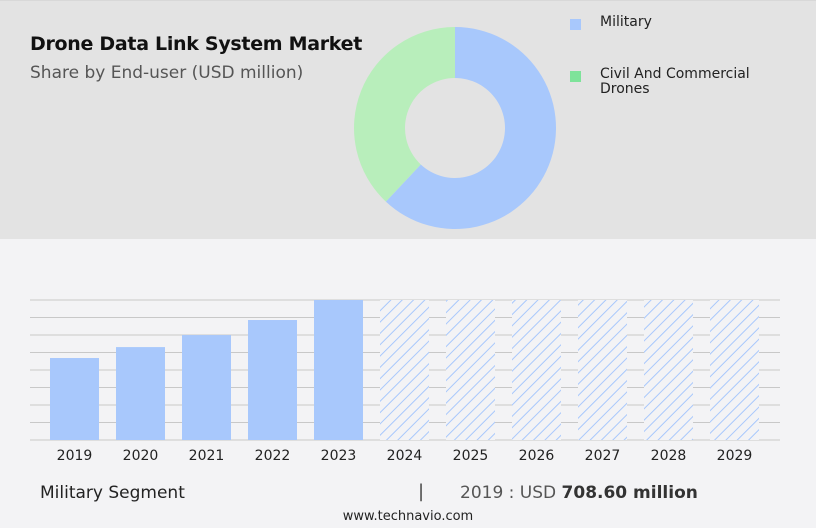 This screenshot has width=816, height=528. What do you see at coordinates (470, 370) in the screenshot?
I see `forecast-bar-2025` at bounding box center [470, 370].